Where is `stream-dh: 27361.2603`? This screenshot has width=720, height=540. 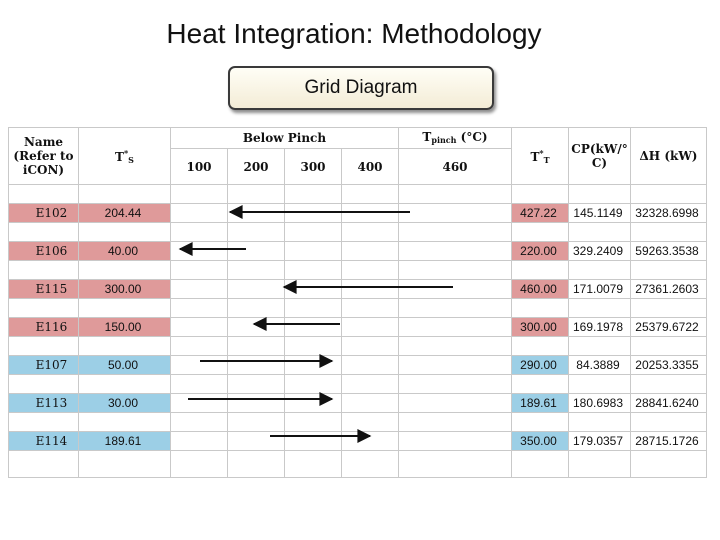 stream-dh: 27361.2603 is located at coordinates (668, 289).